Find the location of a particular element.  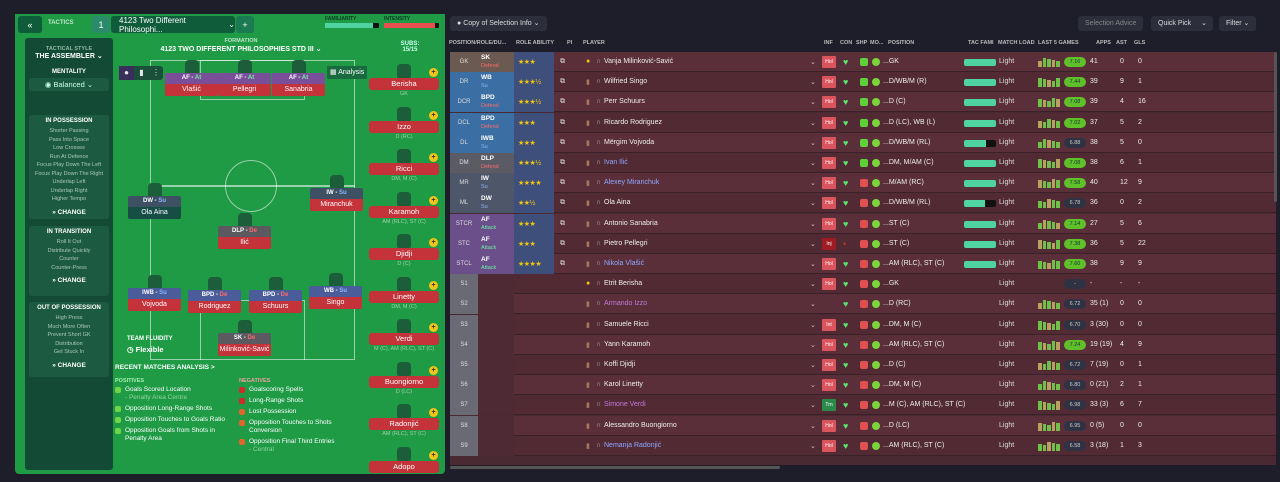

player-name: Miranchuk is located at coordinates (336, 205).